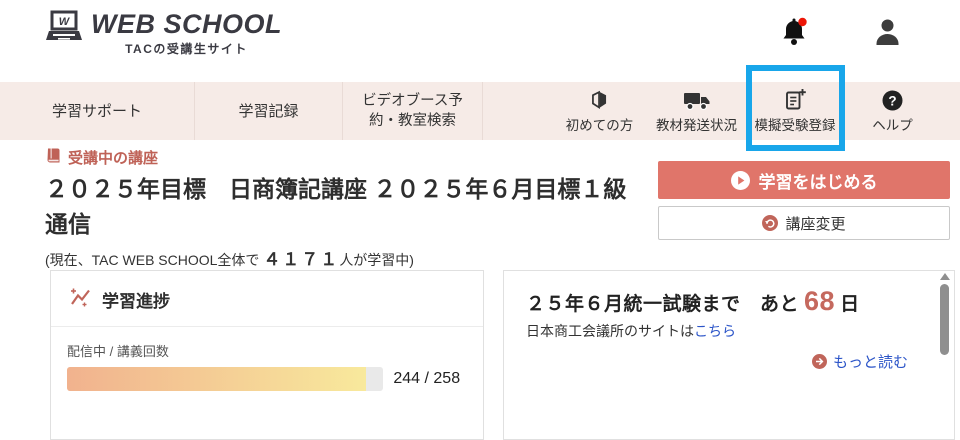  Describe the element at coordinates (870, 362) in the screenshot. I see `read-more-link: もっと読む` at that location.